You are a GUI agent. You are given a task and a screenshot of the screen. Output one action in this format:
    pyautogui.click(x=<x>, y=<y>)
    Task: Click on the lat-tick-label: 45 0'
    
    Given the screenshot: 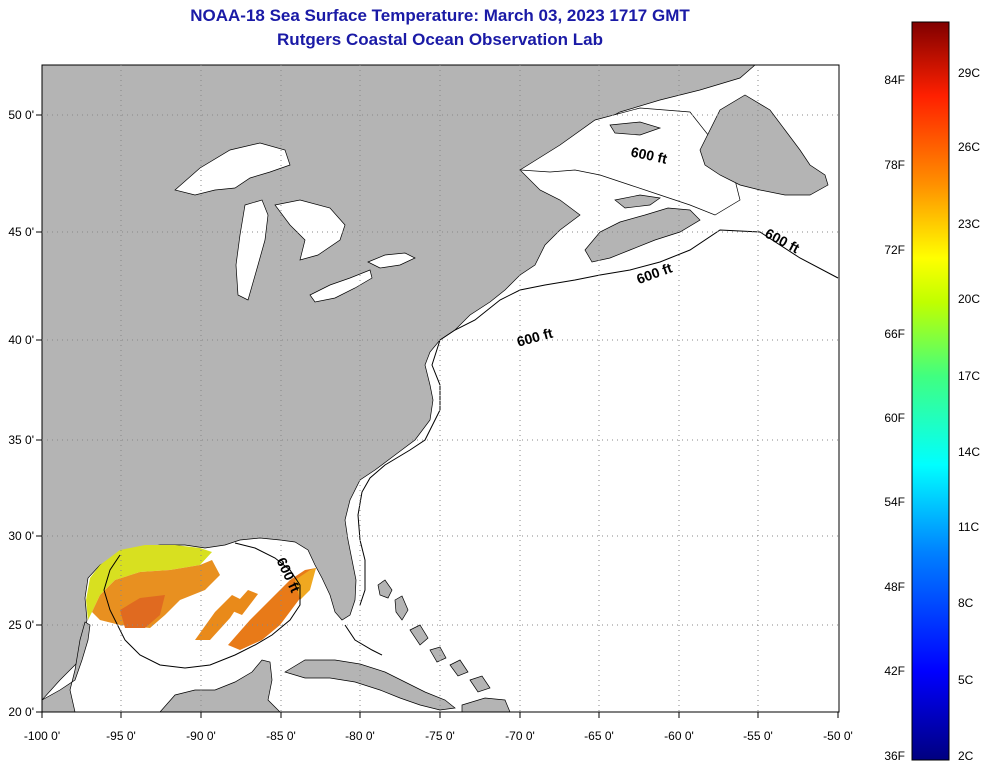 What is the action you would take?
    pyautogui.click(x=21, y=232)
    